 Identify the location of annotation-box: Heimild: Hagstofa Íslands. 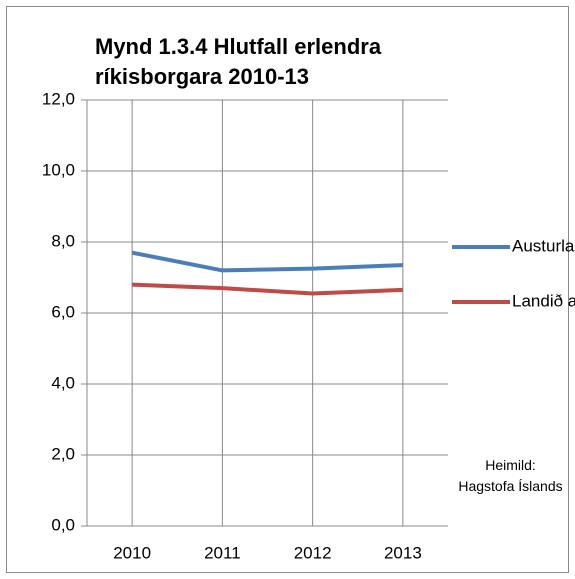
(510, 475).